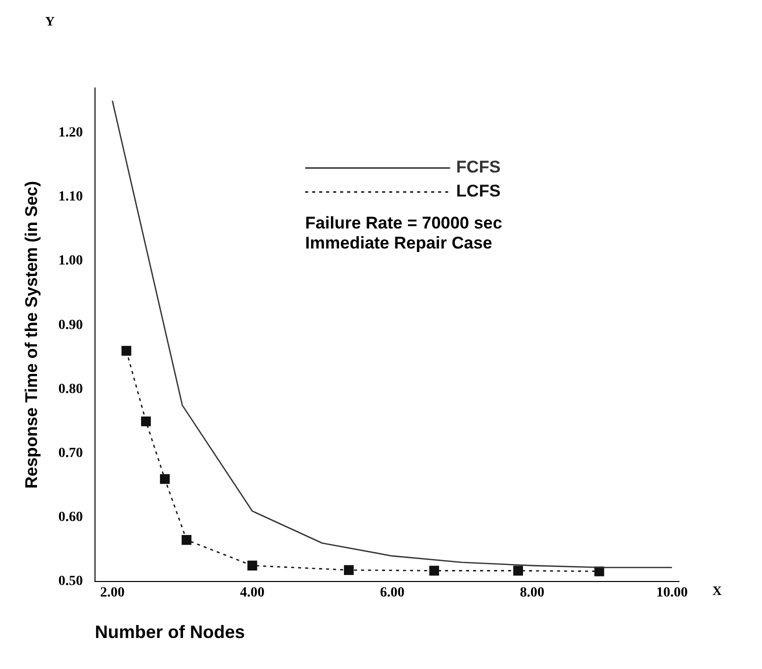  What do you see at coordinates (532, 593) in the screenshot?
I see `x-tick-label: 8.00` at bounding box center [532, 593].